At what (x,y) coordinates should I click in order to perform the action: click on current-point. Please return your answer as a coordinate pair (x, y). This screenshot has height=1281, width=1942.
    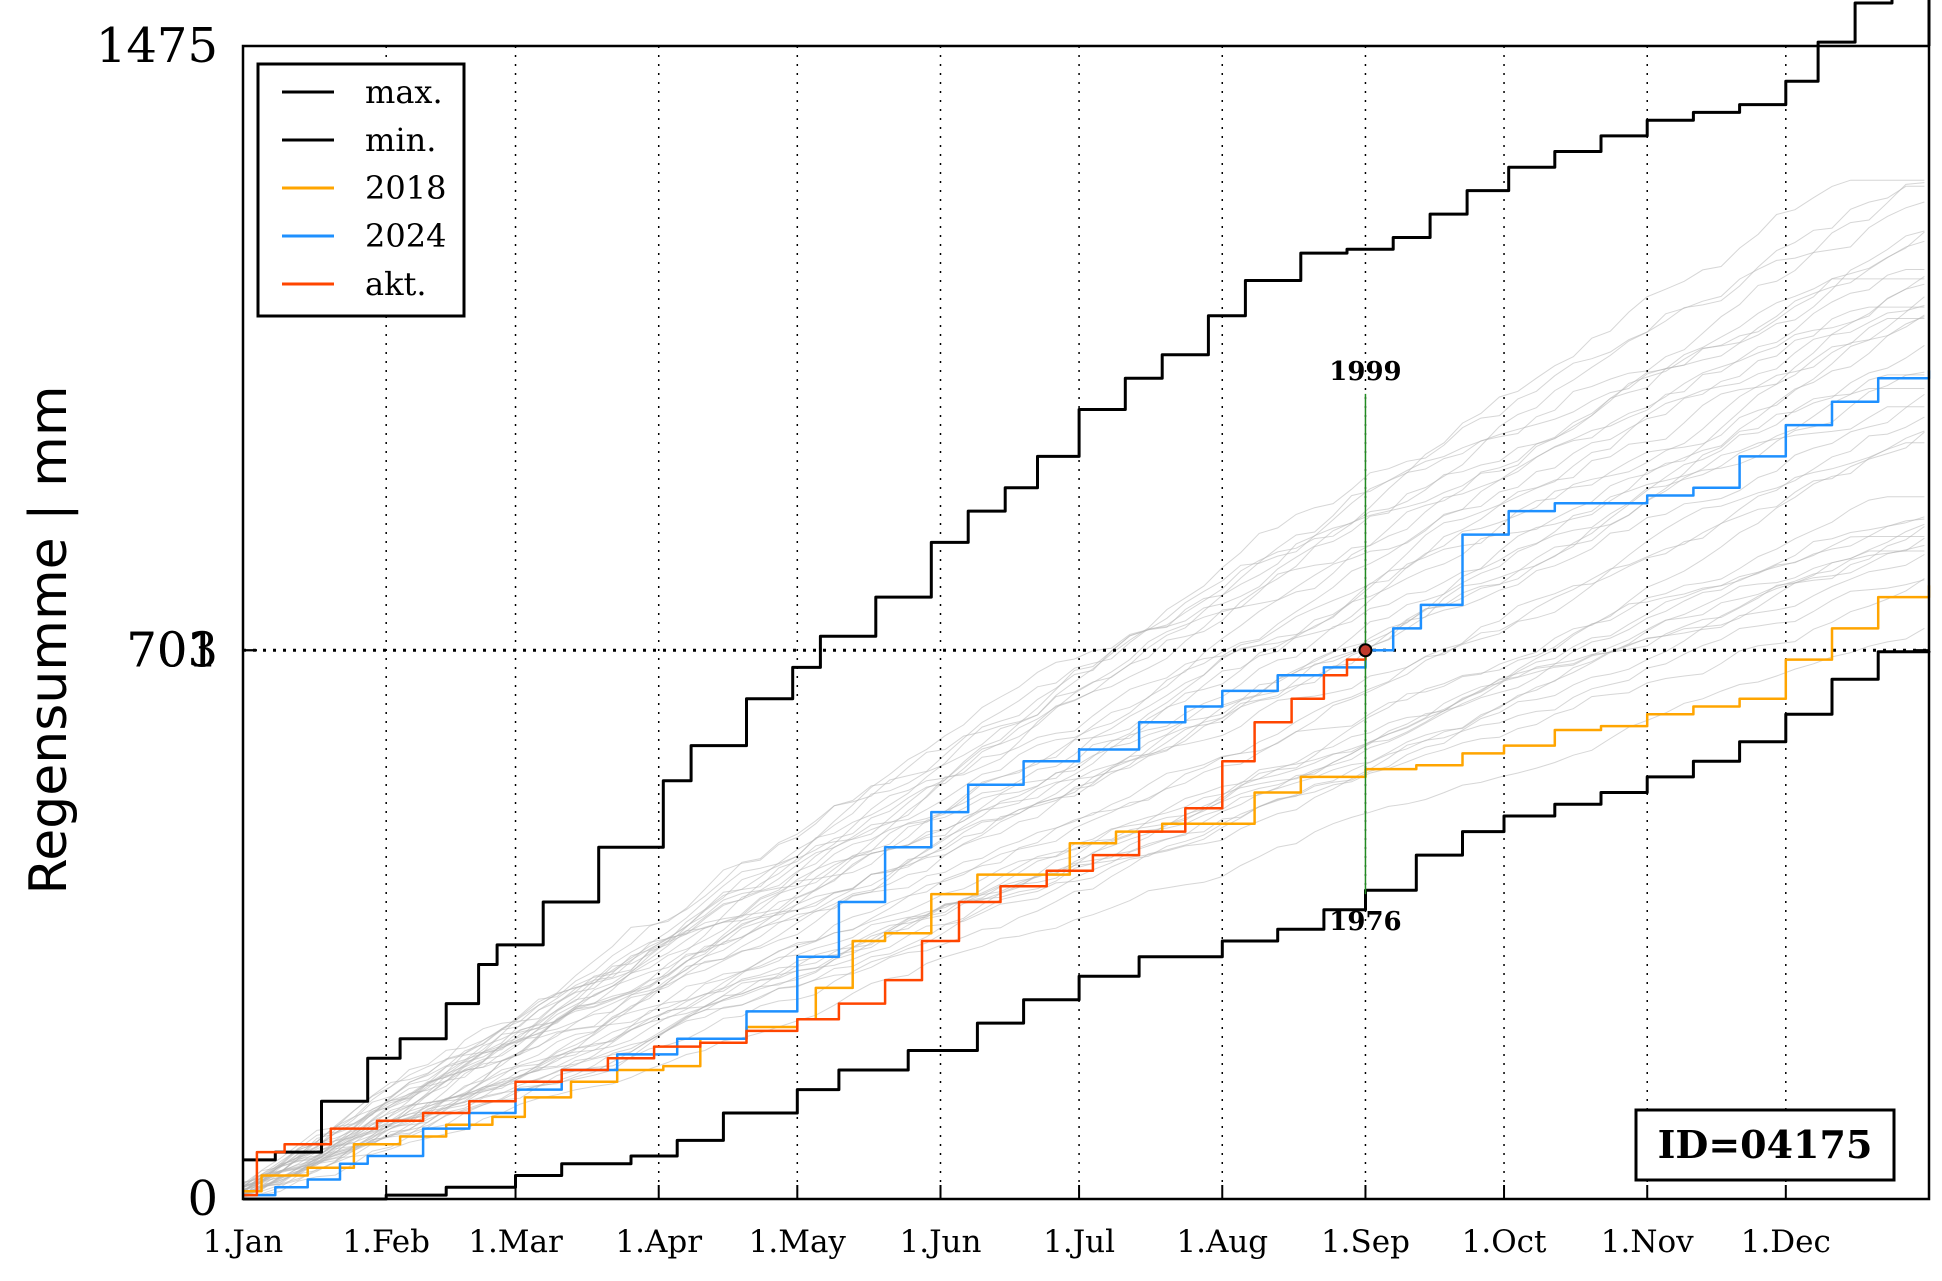
    Looking at the image, I should click on (1365, 650).